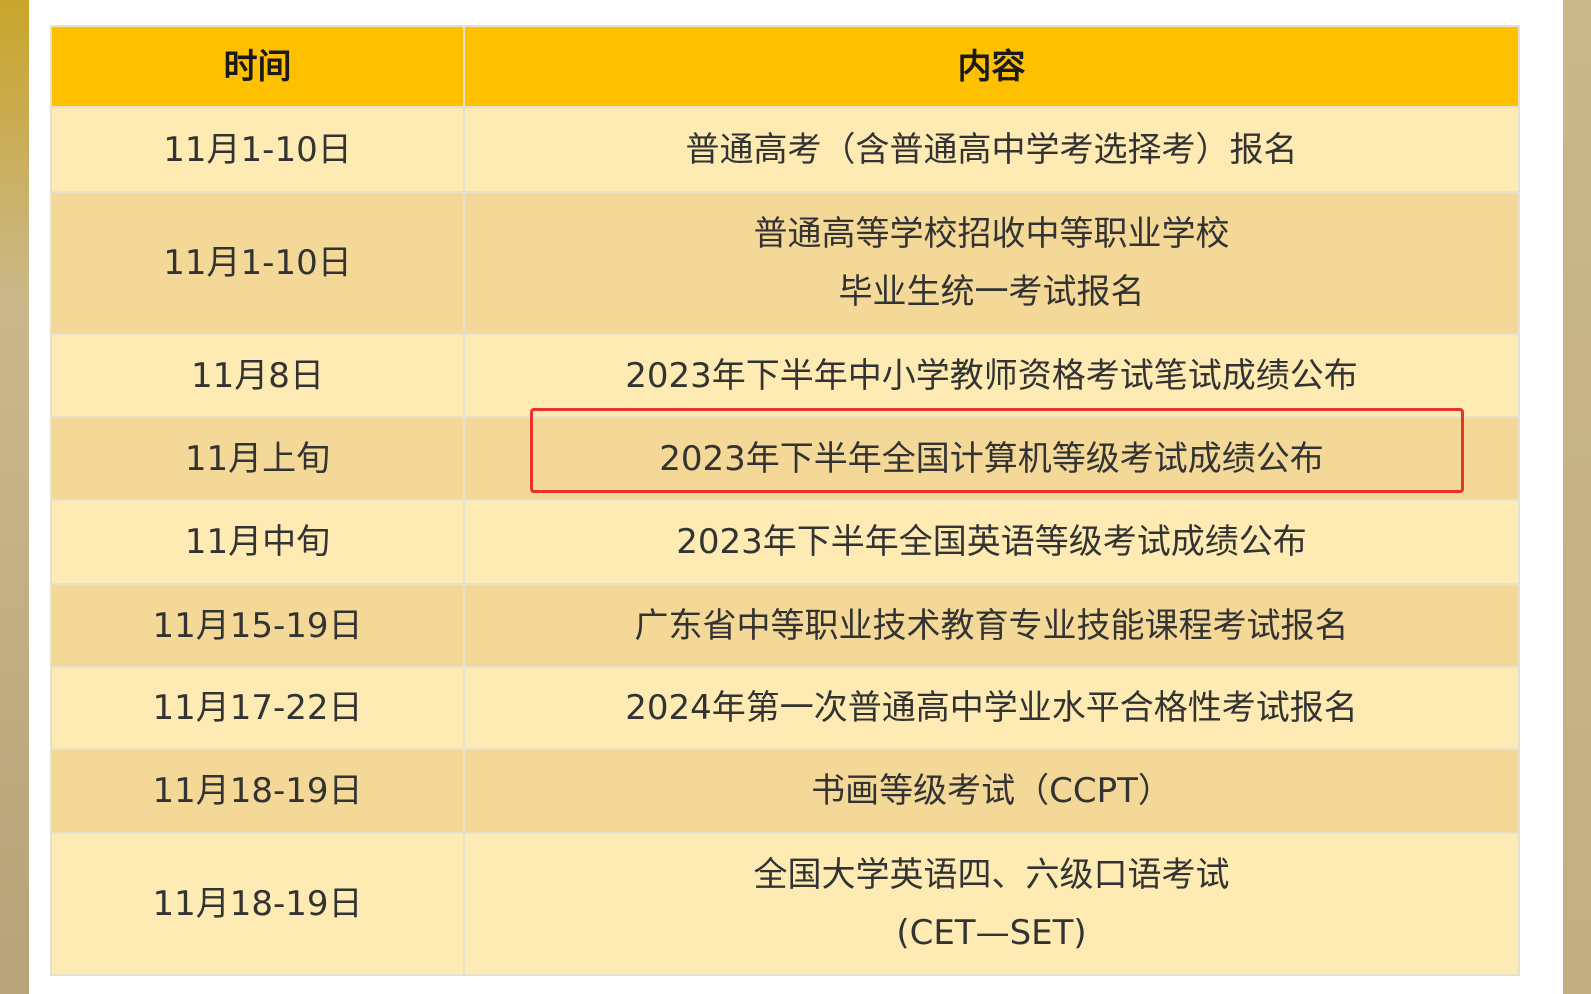 The height and width of the screenshot is (994, 1591). I want to click on table-row: 11月18-19日 全国大学英语四、六级口语考试 (CET—SET), so click(785, 904).